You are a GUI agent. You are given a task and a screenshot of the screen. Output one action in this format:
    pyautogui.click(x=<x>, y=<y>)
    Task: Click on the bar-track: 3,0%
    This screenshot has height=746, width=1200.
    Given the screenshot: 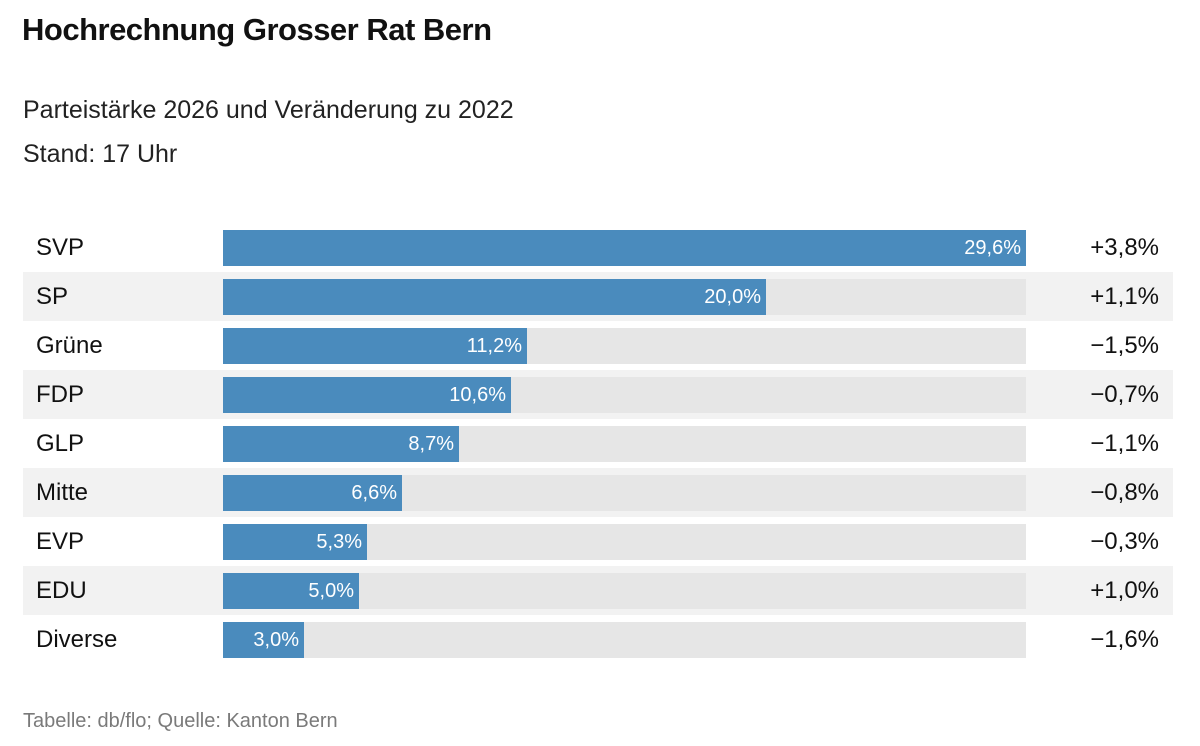 What is the action you would take?
    pyautogui.click(x=624, y=640)
    